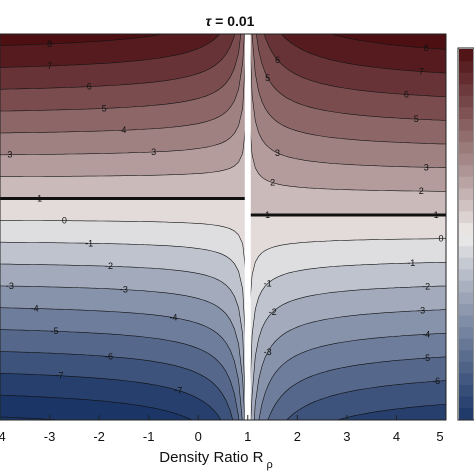 The width and height of the screenshot is (474, 474). Describe the element at coordinates (421, 191) in the screenshot. I see `right-contour-label-5: 2` at that location.